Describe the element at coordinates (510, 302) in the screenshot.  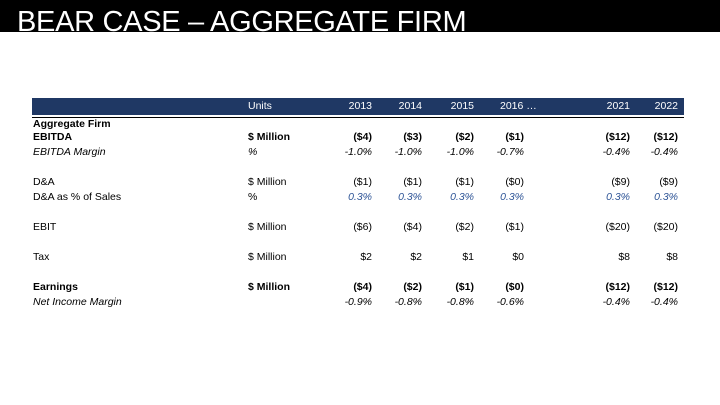
I see `table-cell: -0.6%` at that location.